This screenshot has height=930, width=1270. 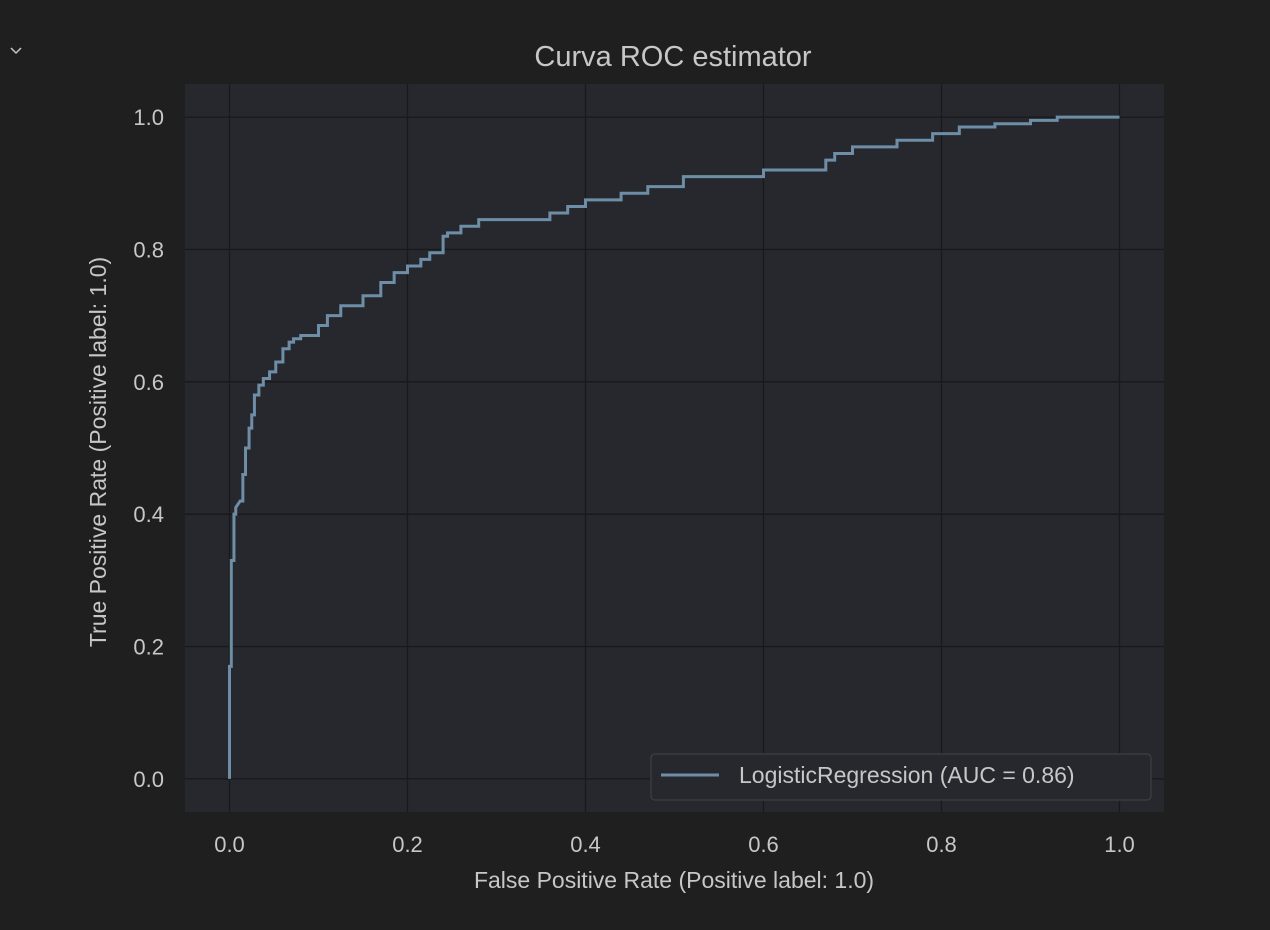 What do you see at coordinates (148, 448) in the screenshot?
I see `y-tick-labels: 0.0 0.2 0.4 0.6 0.8 1.0` at bounding box center [148, 448].